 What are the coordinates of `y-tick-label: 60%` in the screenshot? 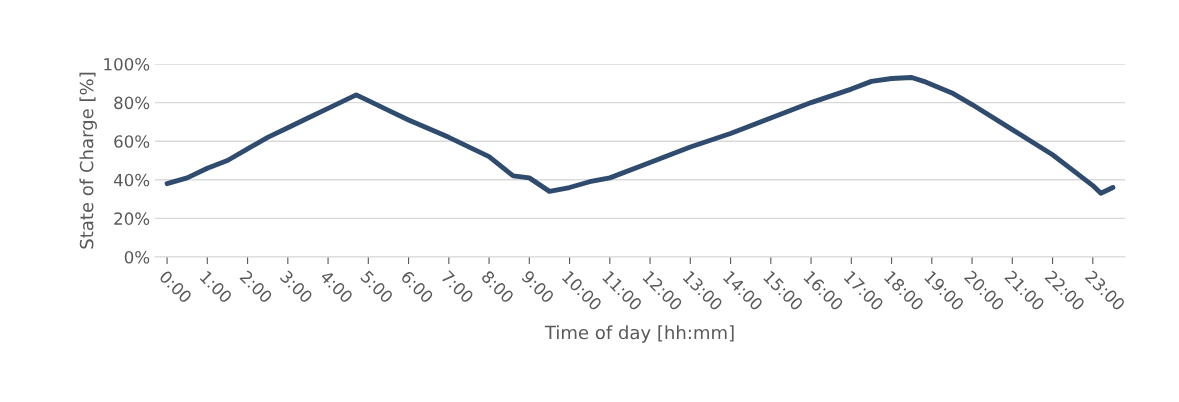 It's located at (132, 141).